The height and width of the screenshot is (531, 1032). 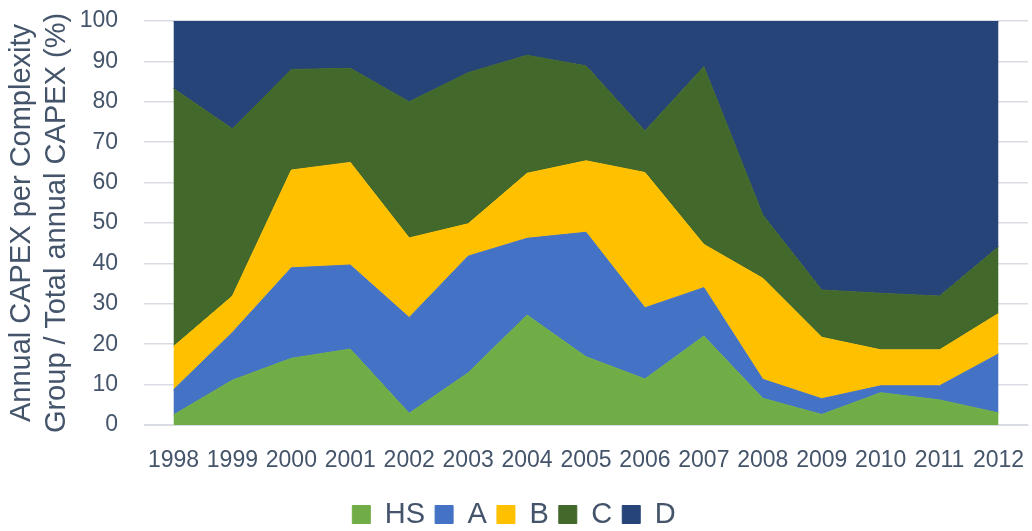 What do you see at coordinates (409, 459) in the screenshot?
I see `x-tick-label: 2002` at bounding box center [409, 459].